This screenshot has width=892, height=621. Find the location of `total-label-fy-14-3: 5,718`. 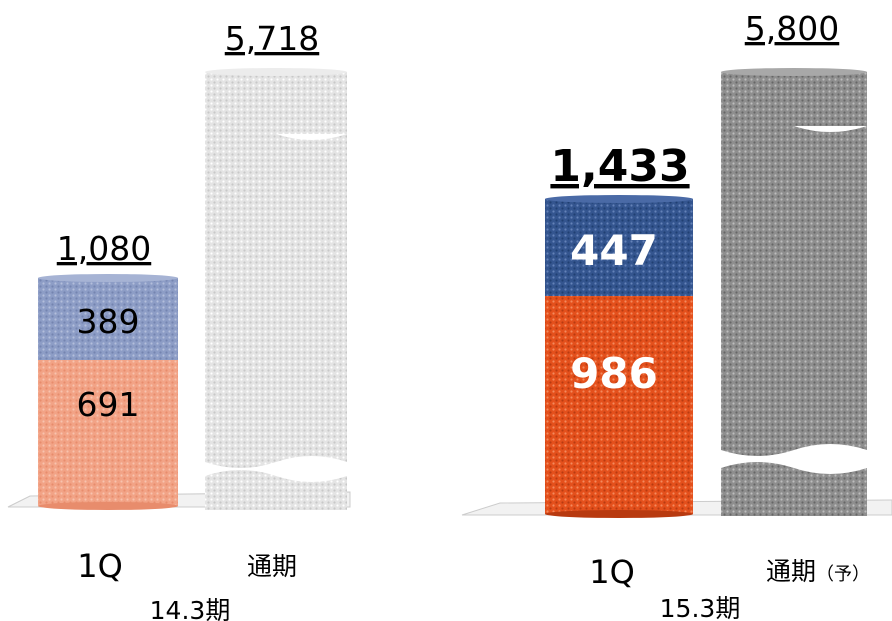

total-label-fy-14-3: 5,718 is located at coordinates (272, 38).